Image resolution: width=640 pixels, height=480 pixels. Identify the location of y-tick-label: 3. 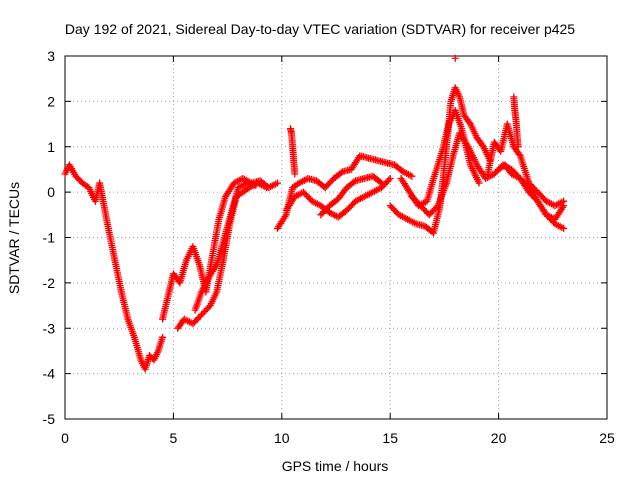
(51, 56).